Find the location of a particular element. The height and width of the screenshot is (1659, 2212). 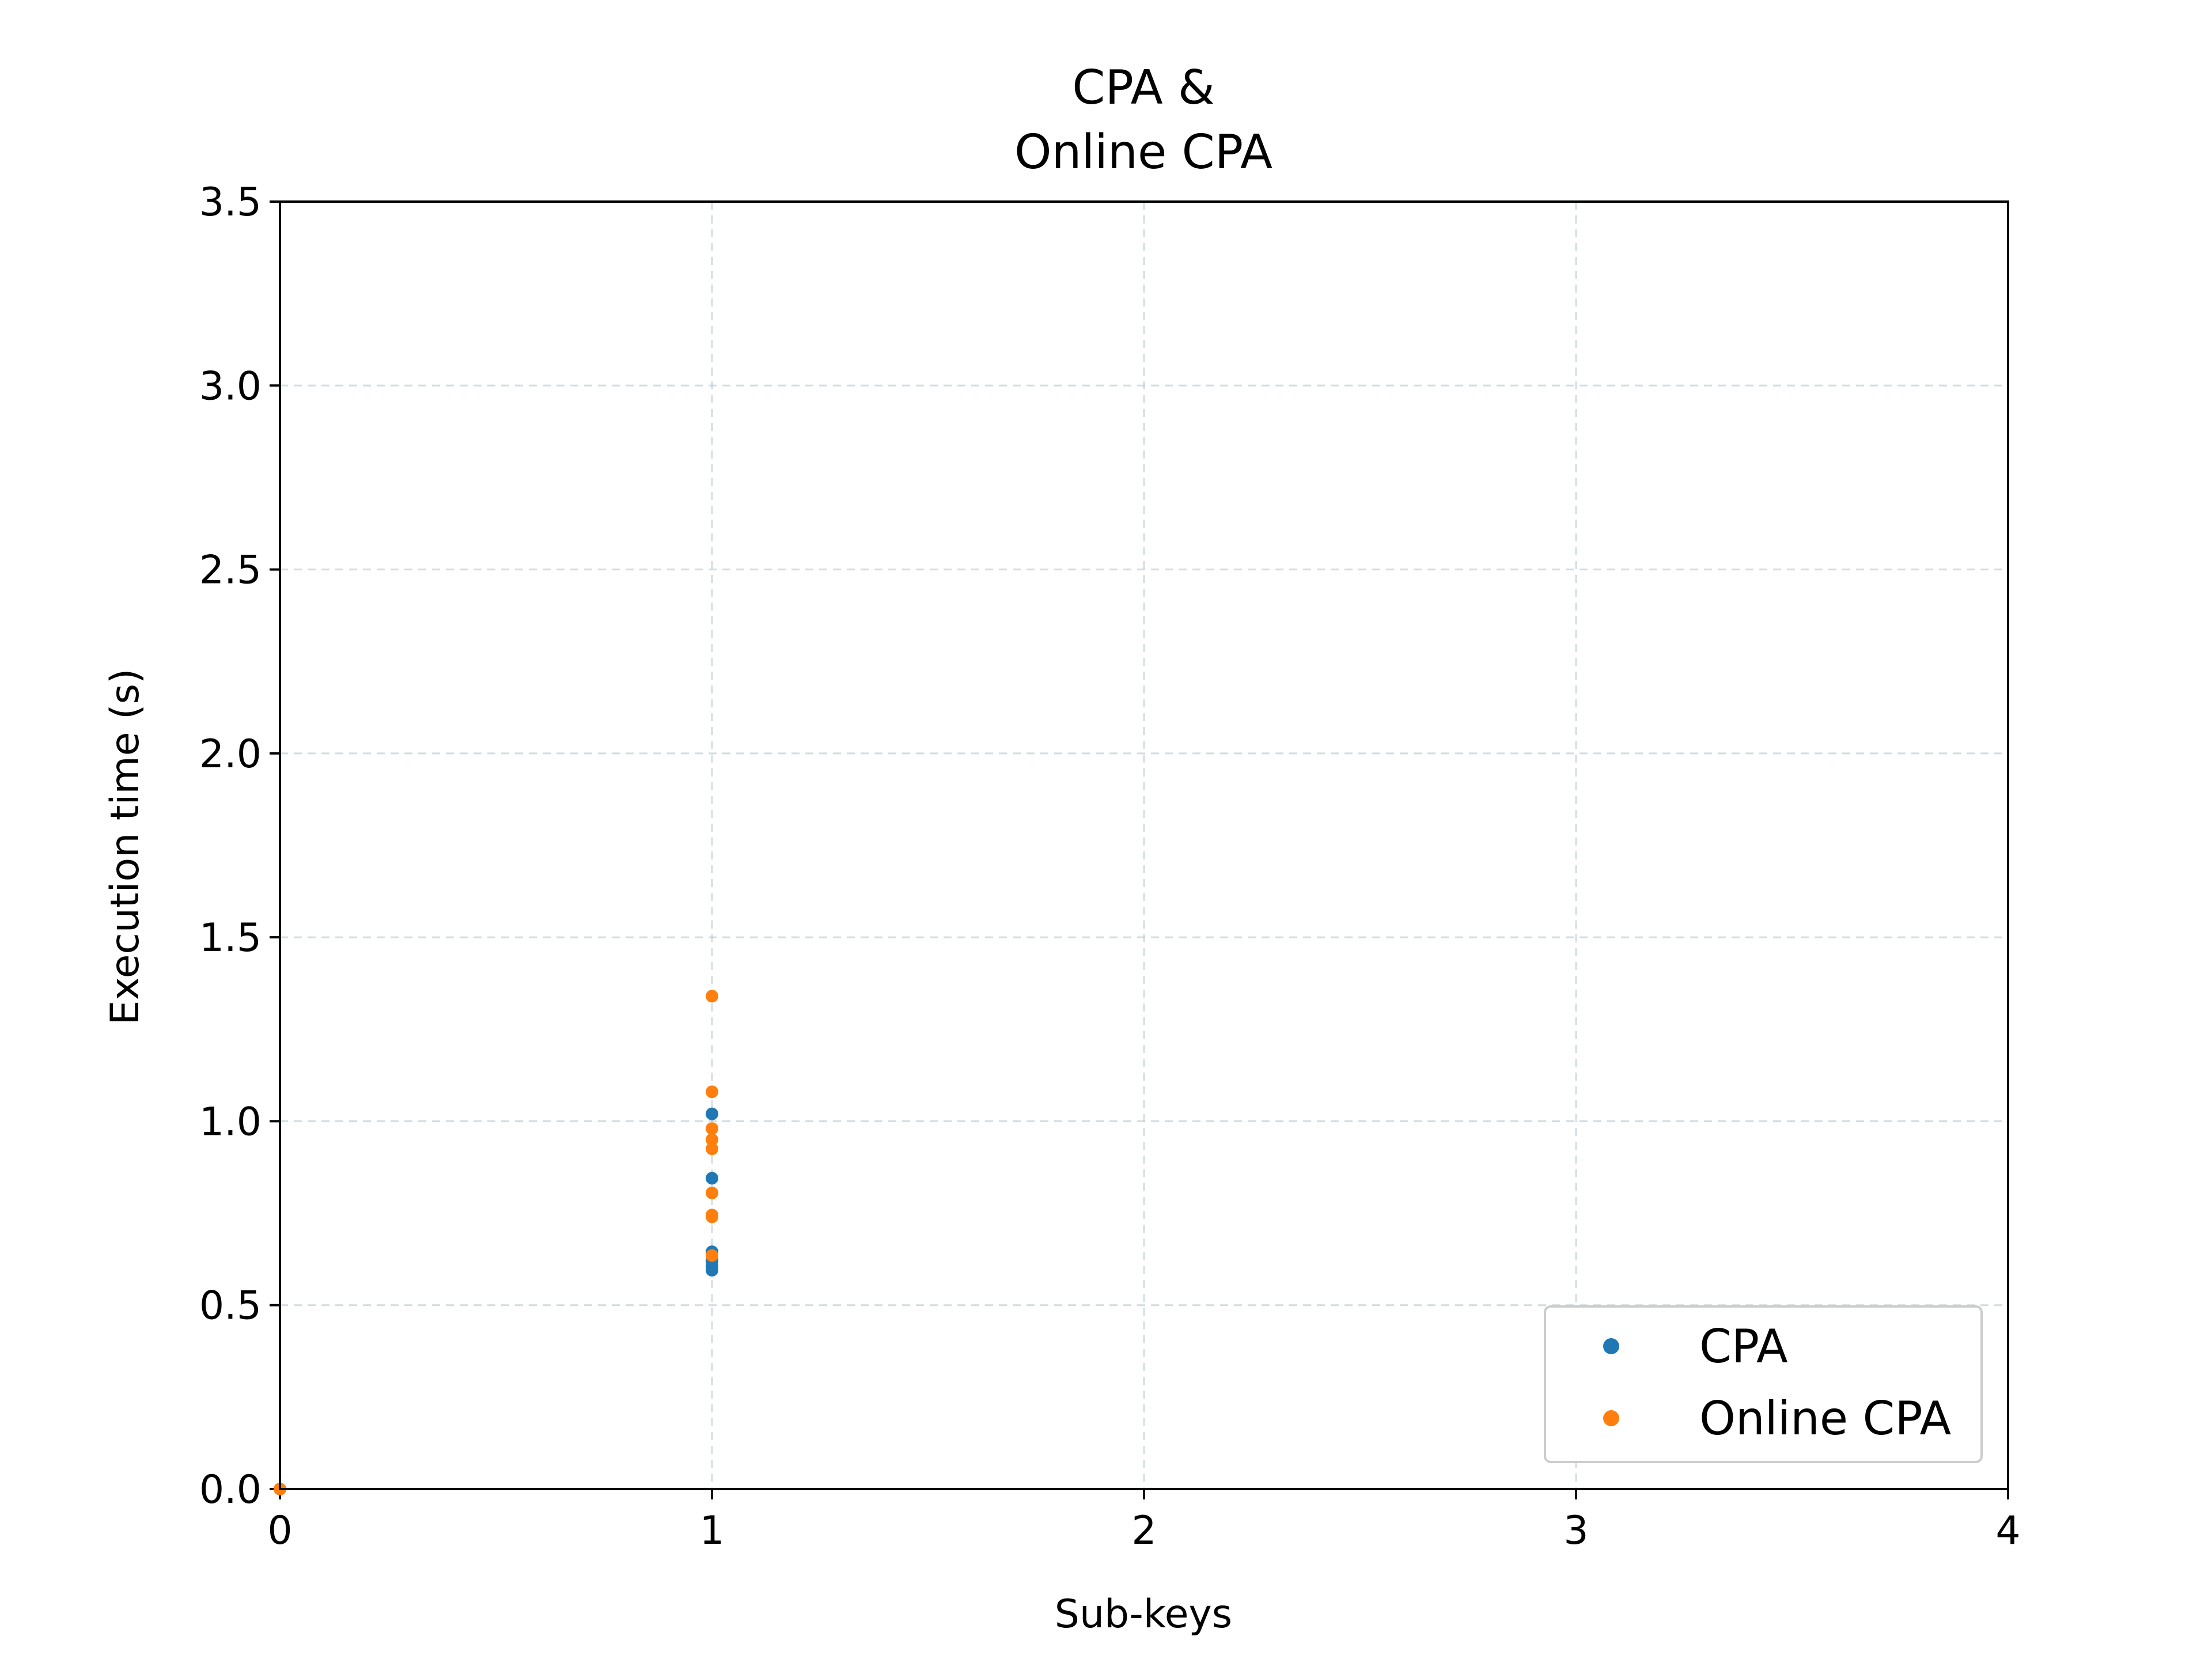

chart-title-line-1: CPA & is located at coordinates (1143, 87).